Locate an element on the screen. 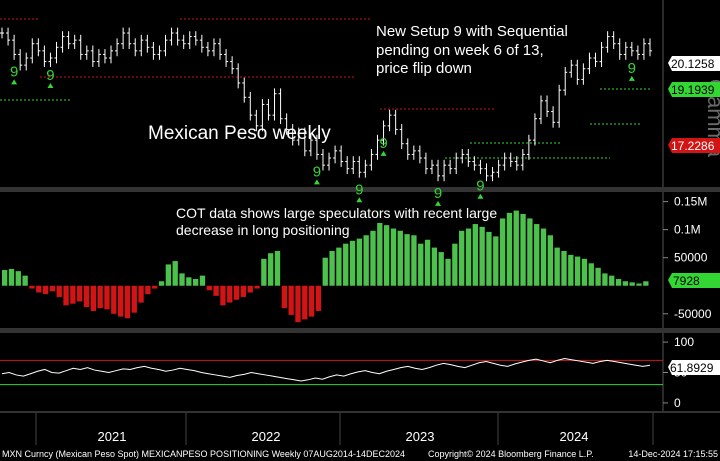  price-chart-title: Mexican Peso weekly is located at coordinates (239, 133).